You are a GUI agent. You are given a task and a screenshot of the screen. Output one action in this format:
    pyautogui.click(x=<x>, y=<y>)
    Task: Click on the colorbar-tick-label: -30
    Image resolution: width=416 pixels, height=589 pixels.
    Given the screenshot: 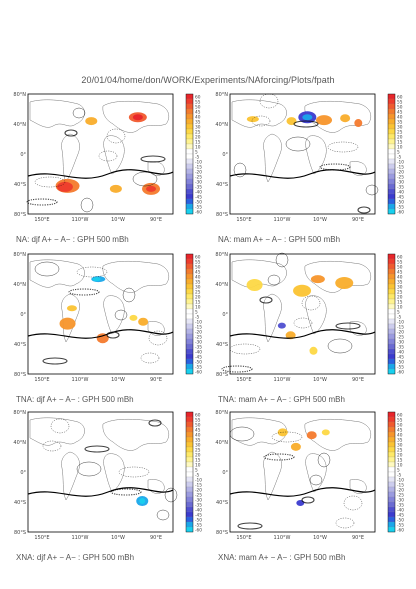 What is the action you would take?
    pyautogui.click(x=198, y=183)
    